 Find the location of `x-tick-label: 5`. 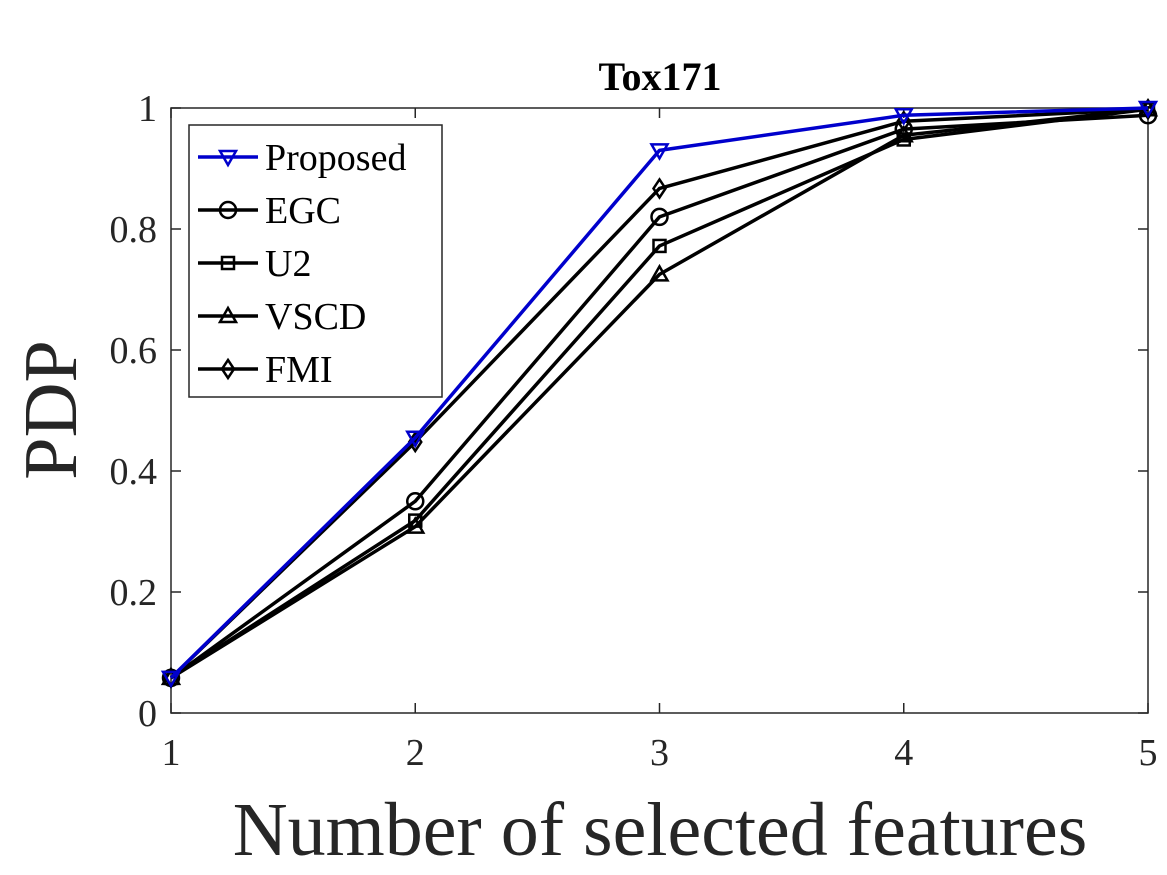

x-tick-label: 5 is located at coordinates (1148, 753).